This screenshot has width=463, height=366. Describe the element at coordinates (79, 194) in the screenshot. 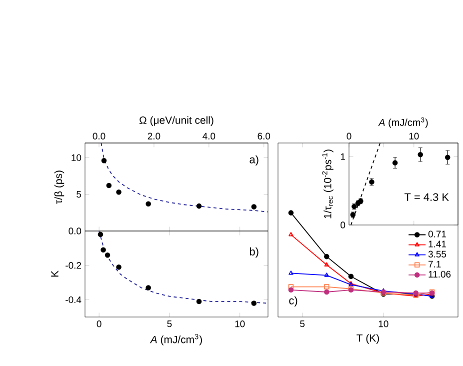

I see `y-tick-label: 5` at that location.